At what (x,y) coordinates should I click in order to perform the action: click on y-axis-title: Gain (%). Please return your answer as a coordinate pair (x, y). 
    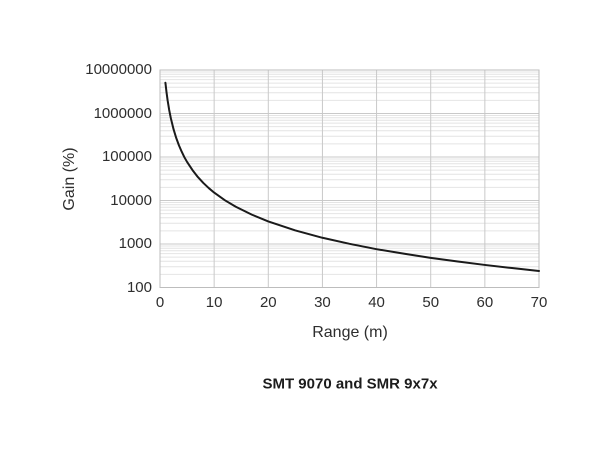
    Looking at the image, I should click on (69, 179).